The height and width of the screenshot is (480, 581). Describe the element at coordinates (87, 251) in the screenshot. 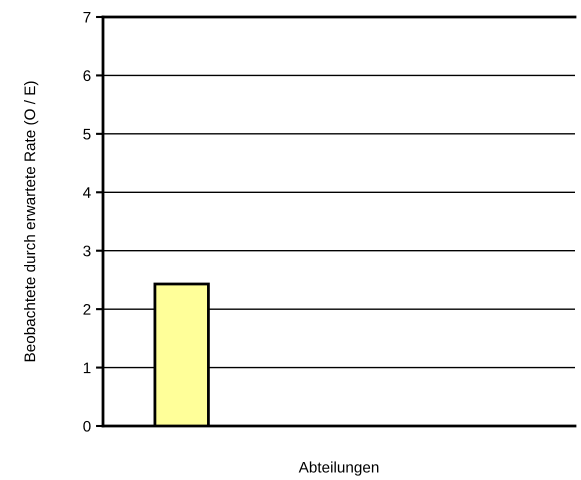

I see `y-tick-label: 3` at that location.